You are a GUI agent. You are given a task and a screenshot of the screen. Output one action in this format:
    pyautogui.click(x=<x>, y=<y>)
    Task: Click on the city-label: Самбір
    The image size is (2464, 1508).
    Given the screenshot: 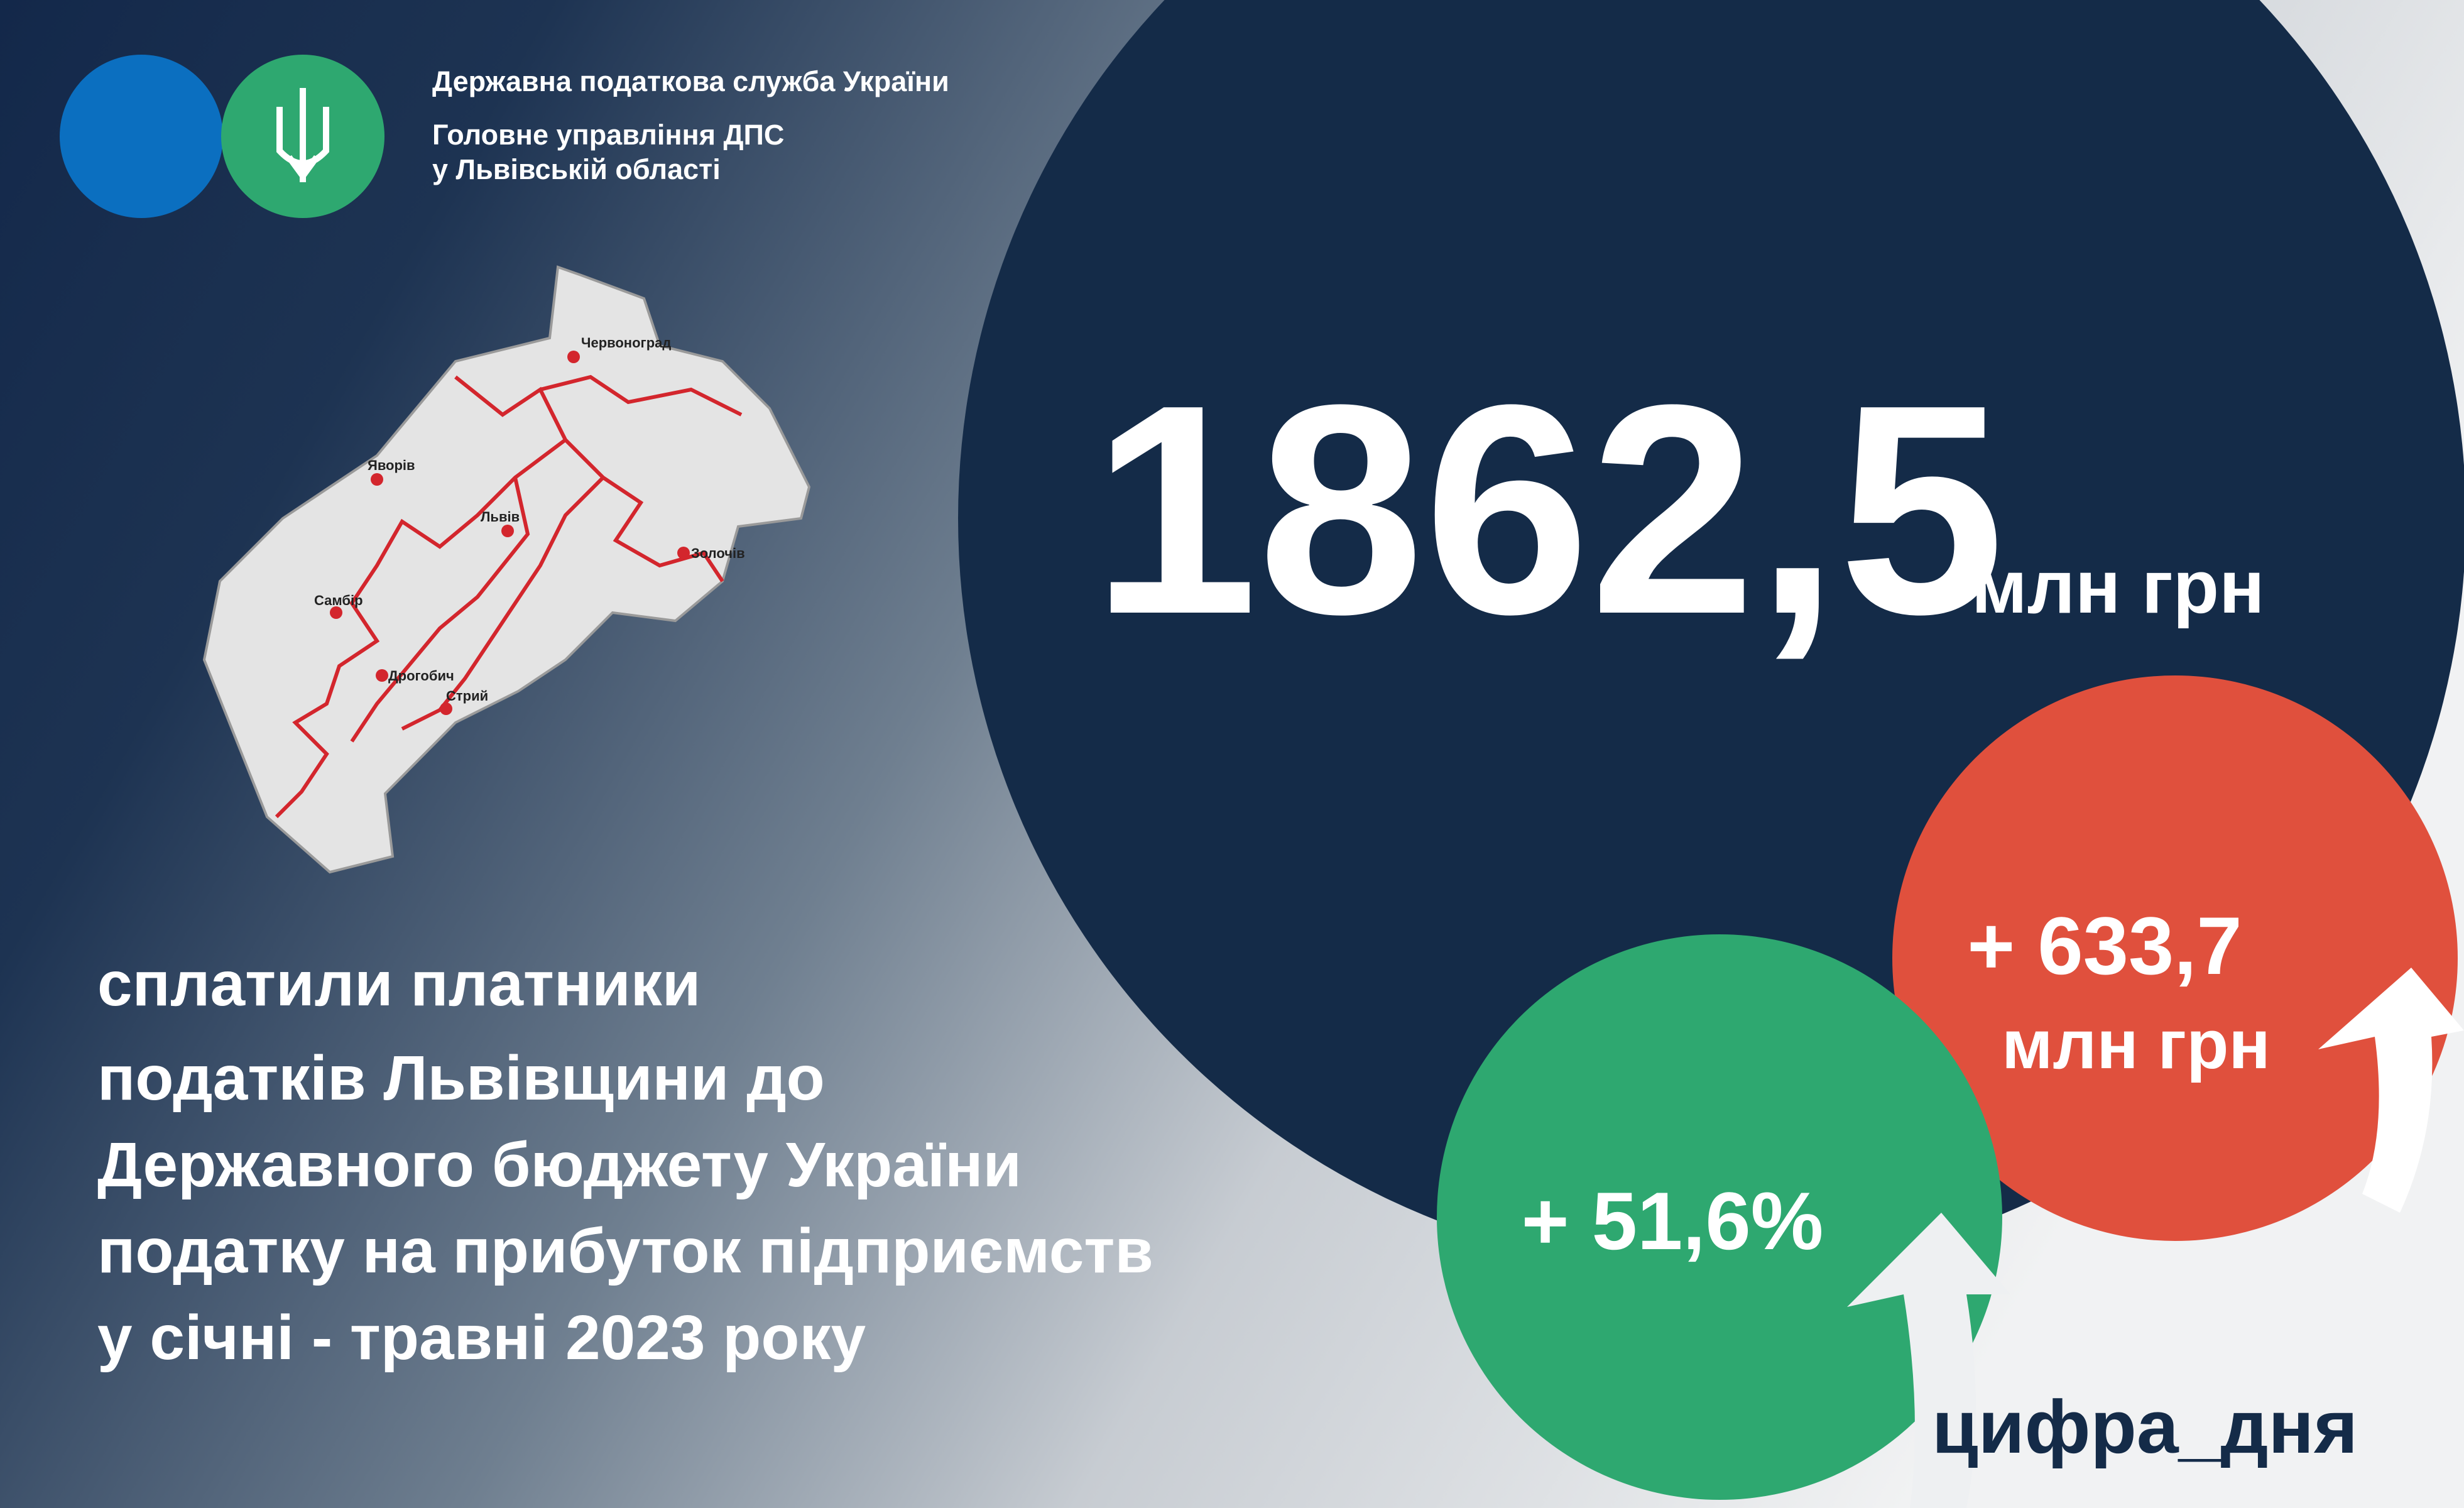 What is the action you would take?
    pyautogui.click(x=338, y=600)
    